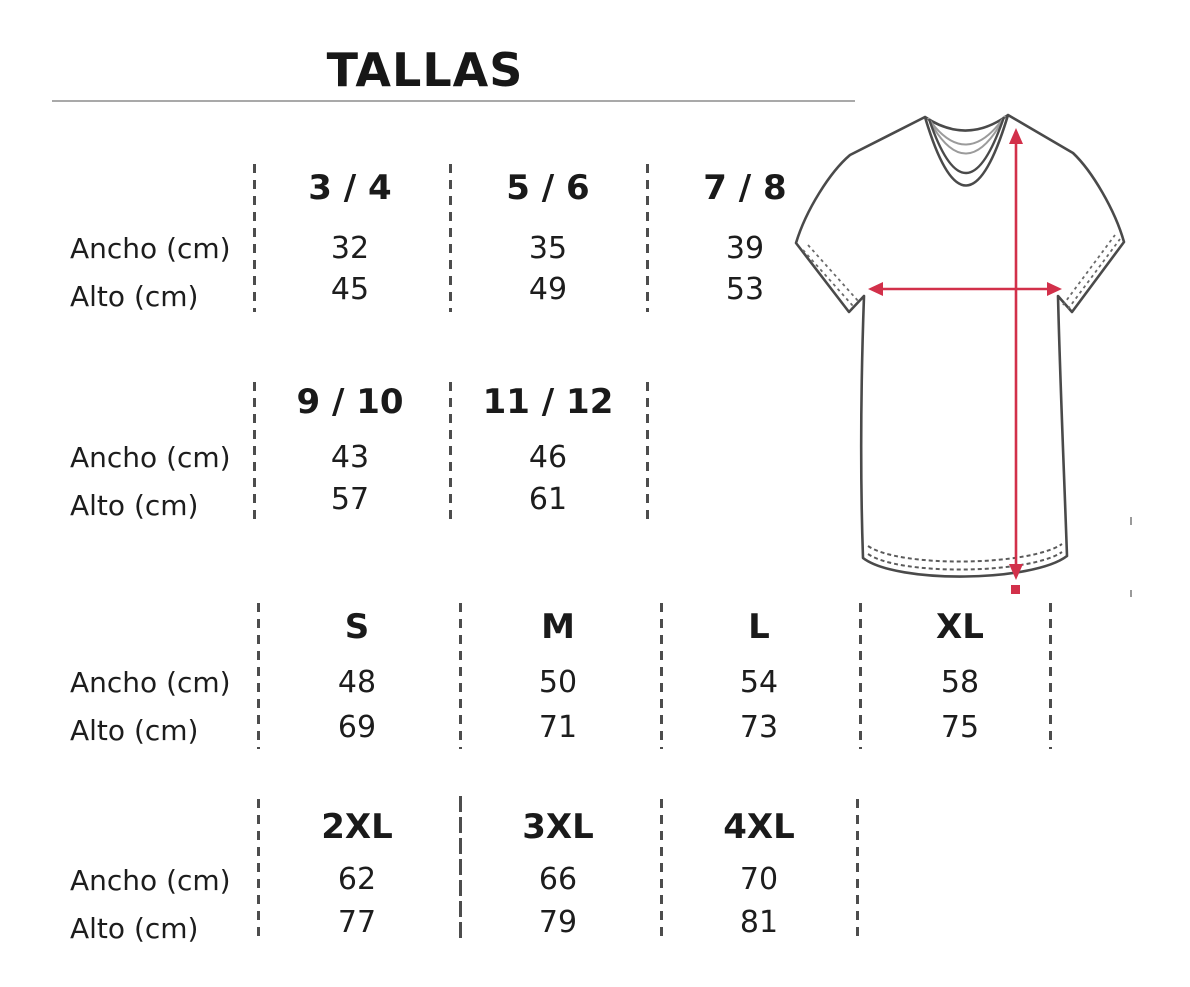 The width and height of the screenshot is (1190, 987). Describe the element at coordinates (548, 289) in the screenshot. I see `alto-value: 49` at that location.